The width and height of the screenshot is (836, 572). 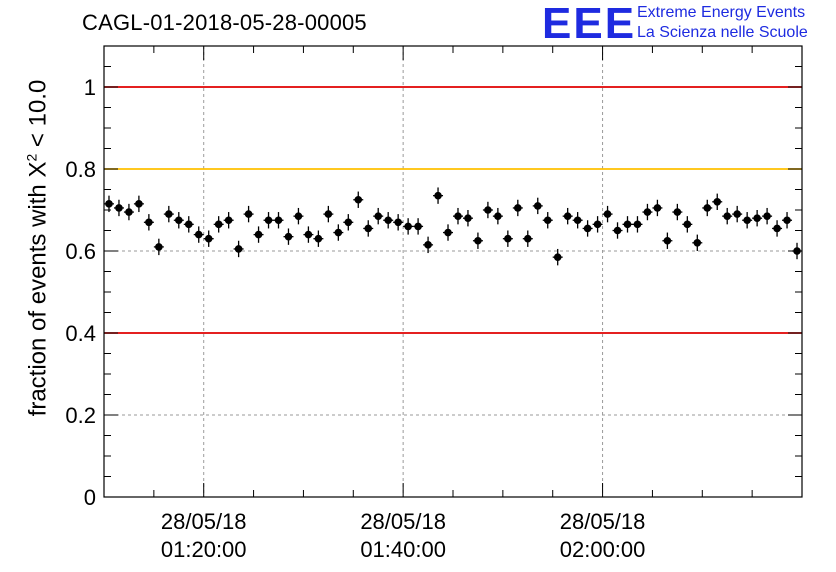 What do you see at coordinates (38, 297) in the screenshot?
I see `y-axis-label-prefix: fraction of events with` at bounding box center [38, 297].